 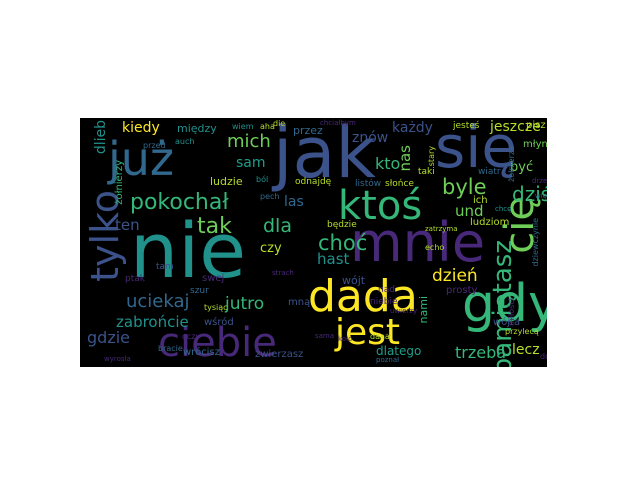 What do you see at coordinates (277, 226) in the screenshot?
I see `word: dla` at bounding box center [277, 226].